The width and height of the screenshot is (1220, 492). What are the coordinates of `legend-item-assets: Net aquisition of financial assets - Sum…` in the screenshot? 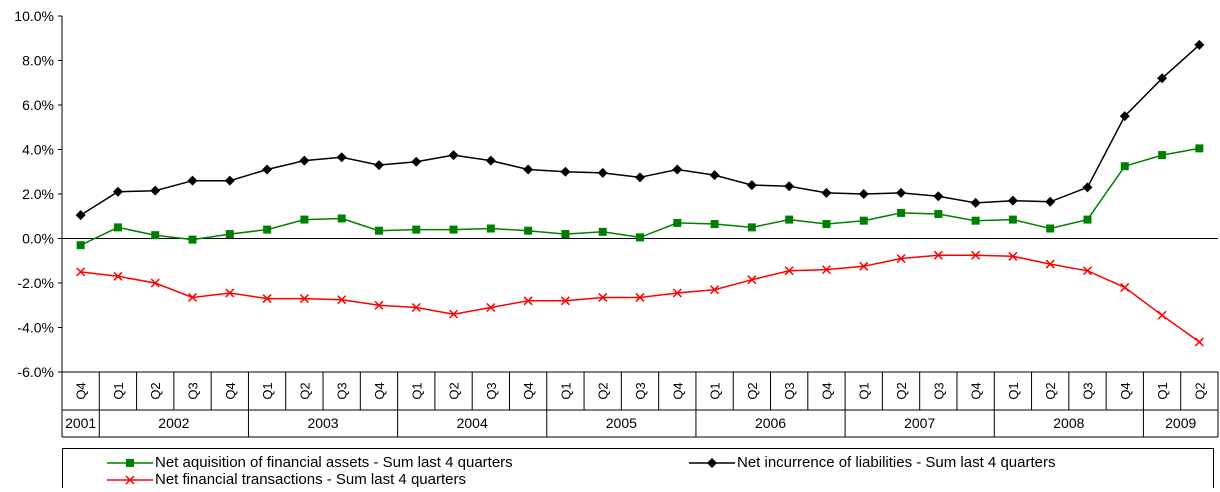 It's located at (310, 462).